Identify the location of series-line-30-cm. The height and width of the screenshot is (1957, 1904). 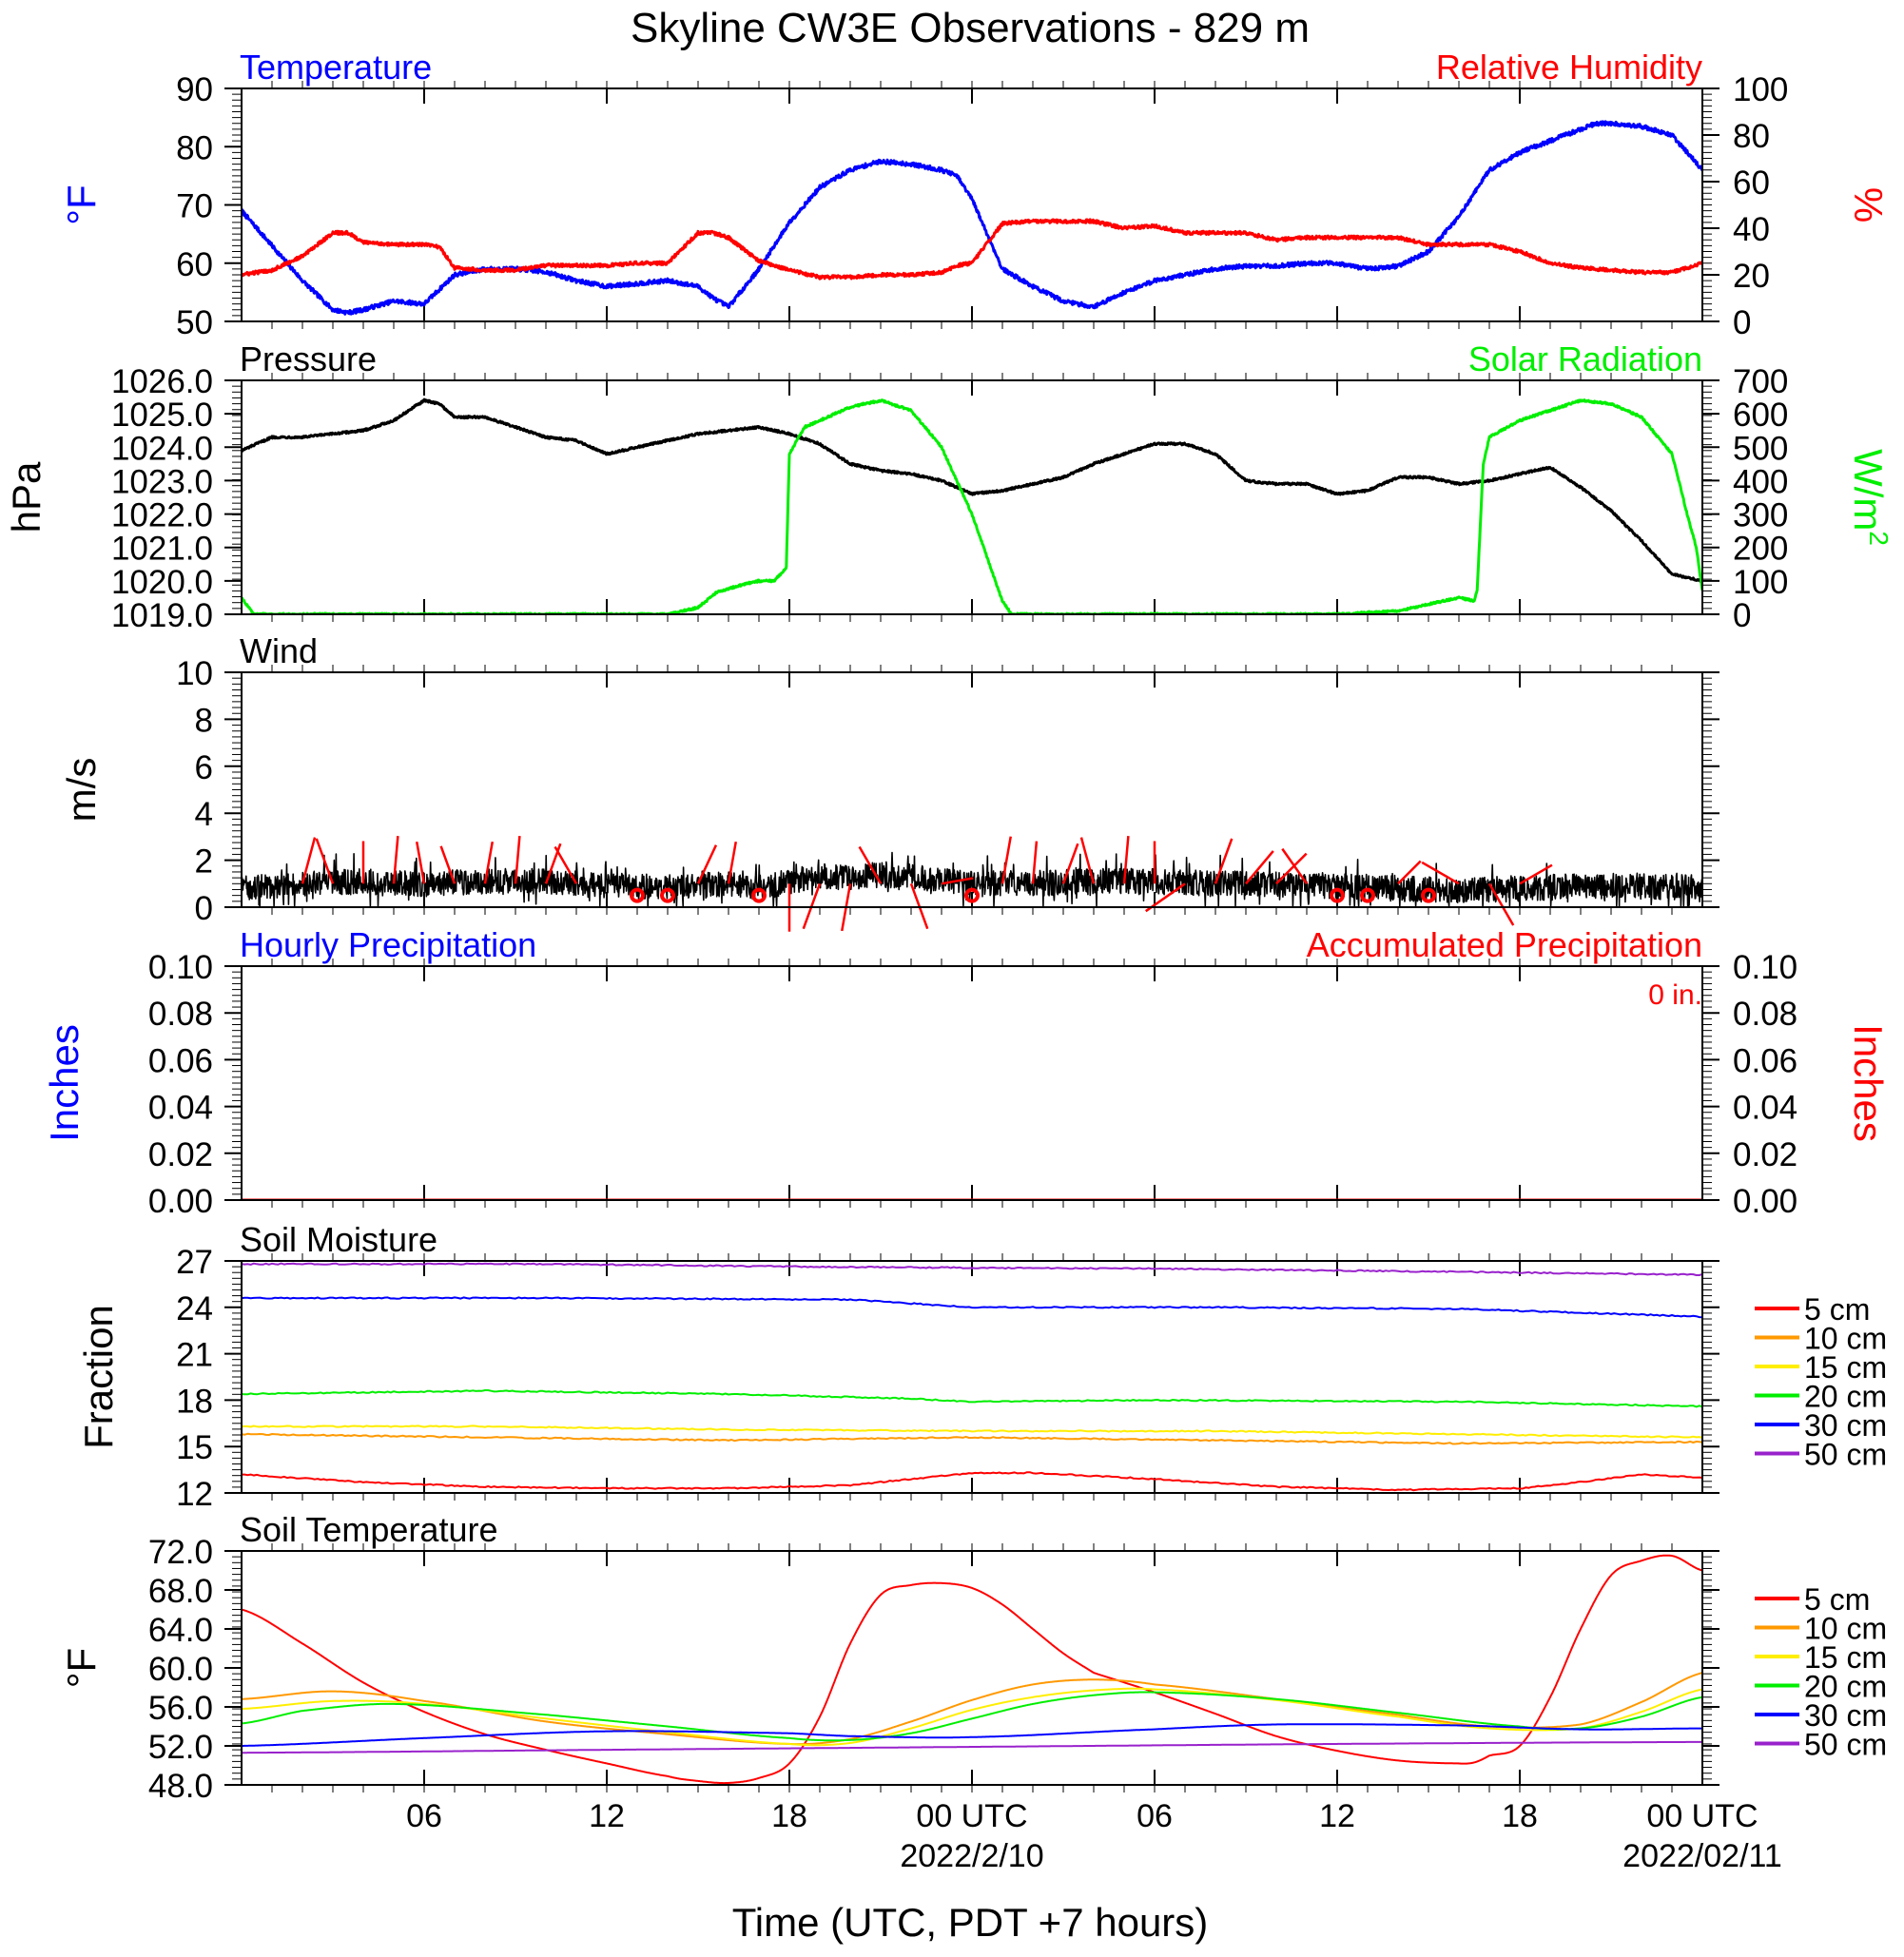
(972, 1307).